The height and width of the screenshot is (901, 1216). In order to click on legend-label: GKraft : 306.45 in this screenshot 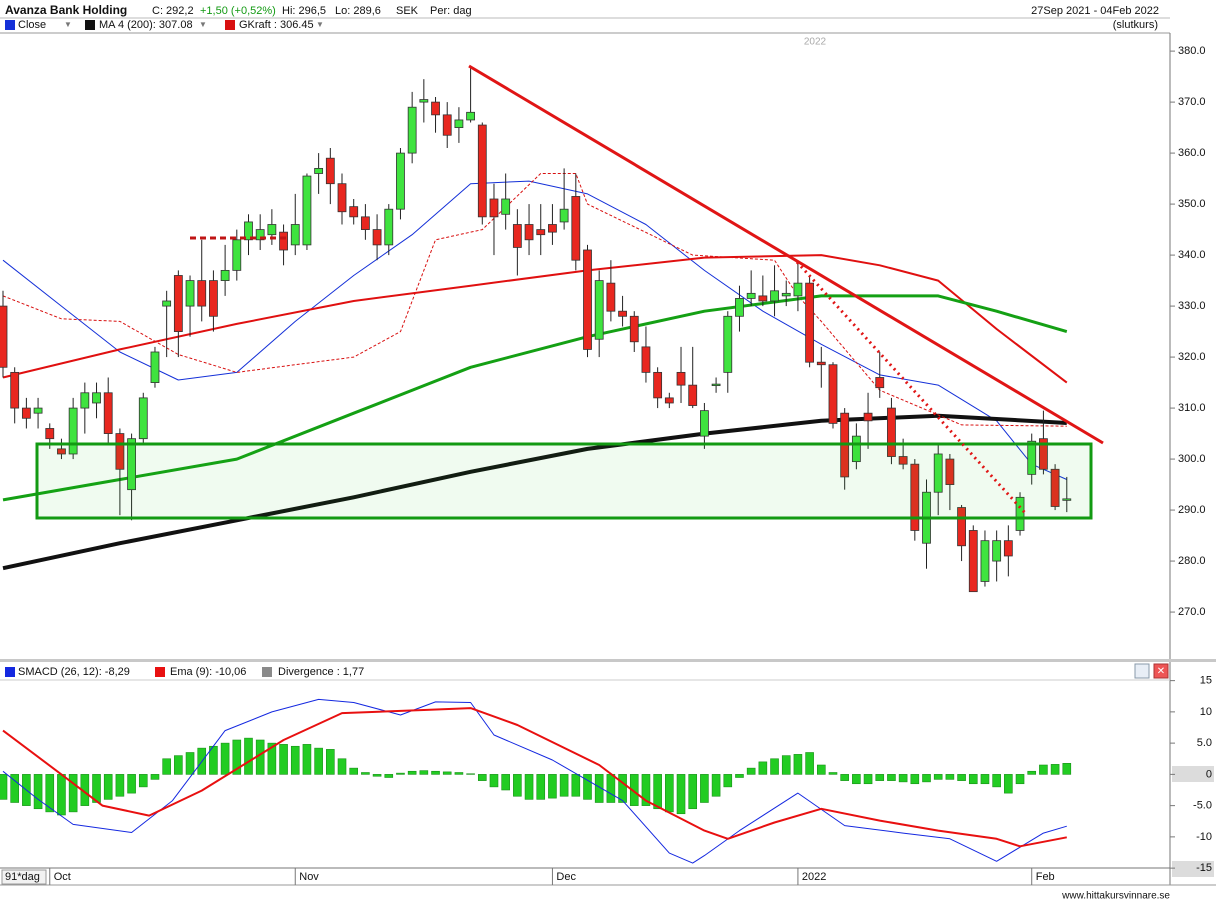, I will do `click(276, 25)`.